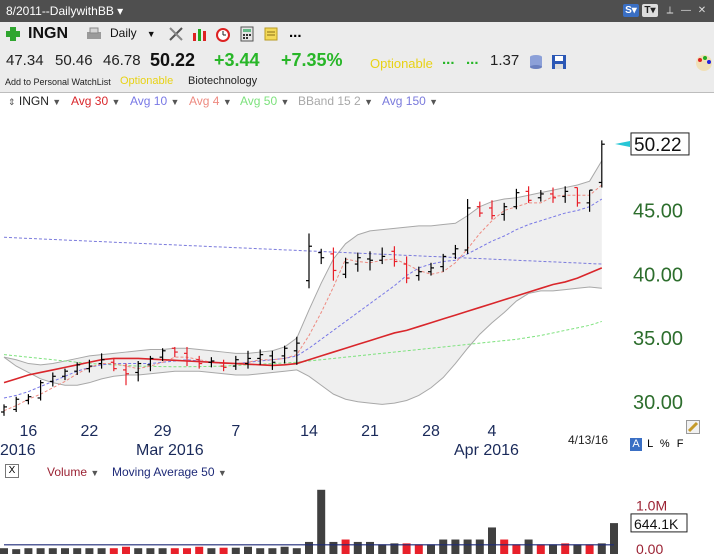  Describe the element at coordinates (660, 144) in the screenshot. I see `last-price-box` at that location.